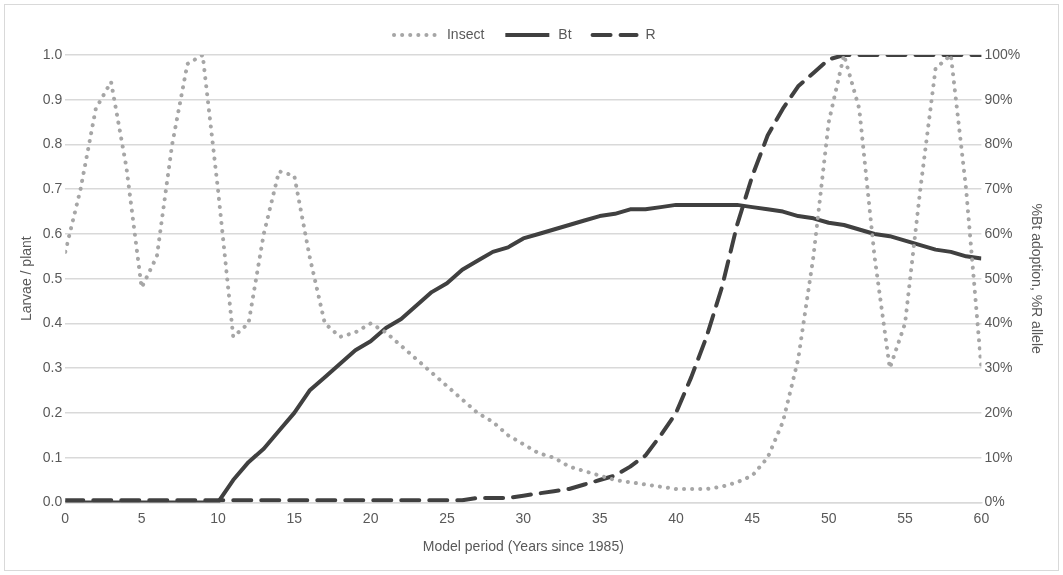 The height and width of the screenshot is (575, 1063). Describe the element at coordinates (141, 517) in the screenshot. I see `x-tick-label: 5` at that location.